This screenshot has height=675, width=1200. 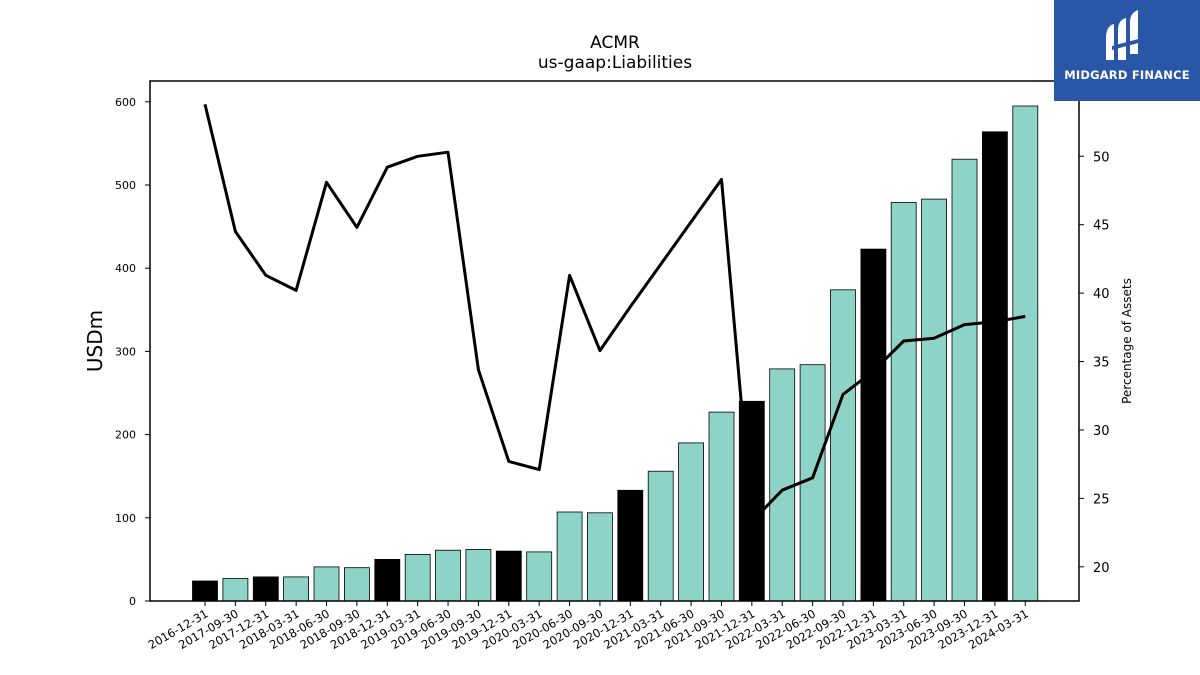 What do you see at coordinates (615, 63) in the screenshot?
I see `chart-subtitle: us-gaap:Liabilities` at bounding box center [615, 63].